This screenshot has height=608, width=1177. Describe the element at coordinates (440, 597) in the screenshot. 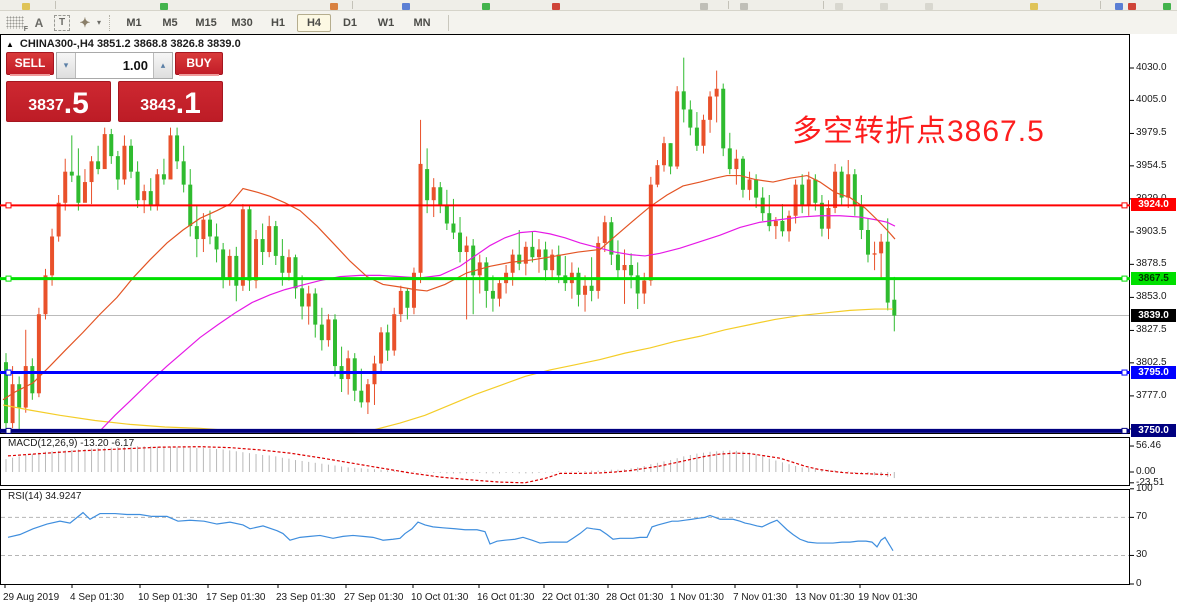

I see `time-tick-label: 10 Oct 01:30` at that location.